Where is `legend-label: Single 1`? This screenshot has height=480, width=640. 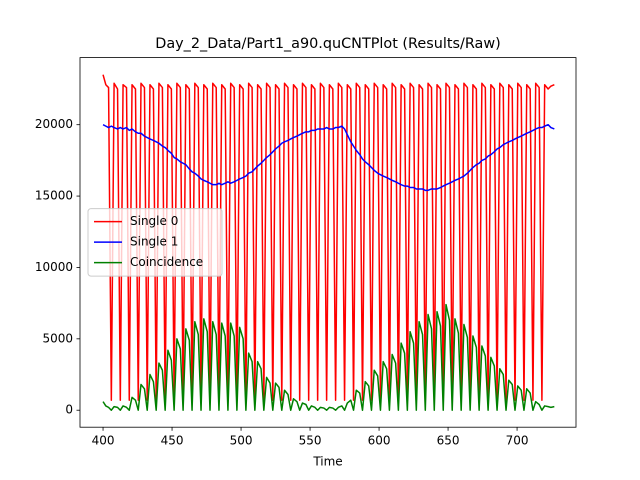 legend-label: Single 1 is located at coordinates (154, 242).